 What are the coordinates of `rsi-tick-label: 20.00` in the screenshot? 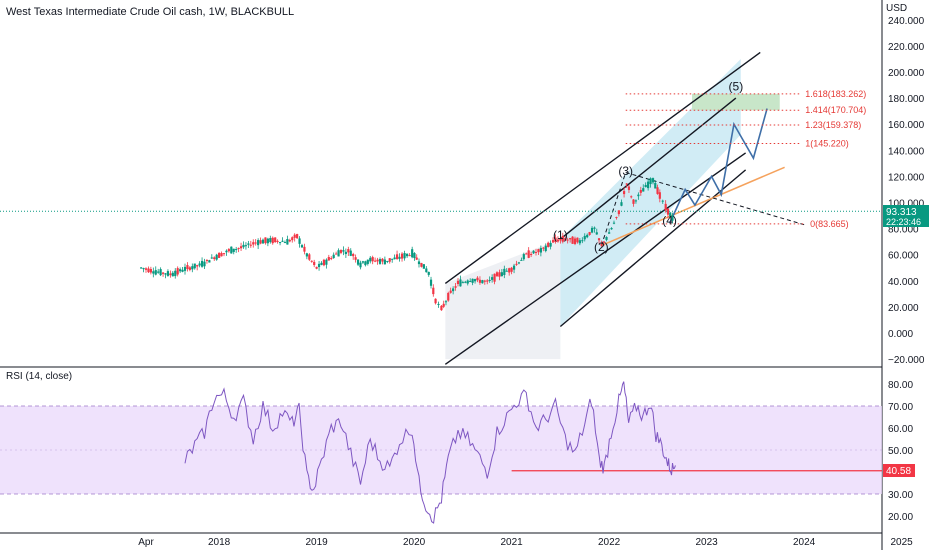 It's located at (900, 517).